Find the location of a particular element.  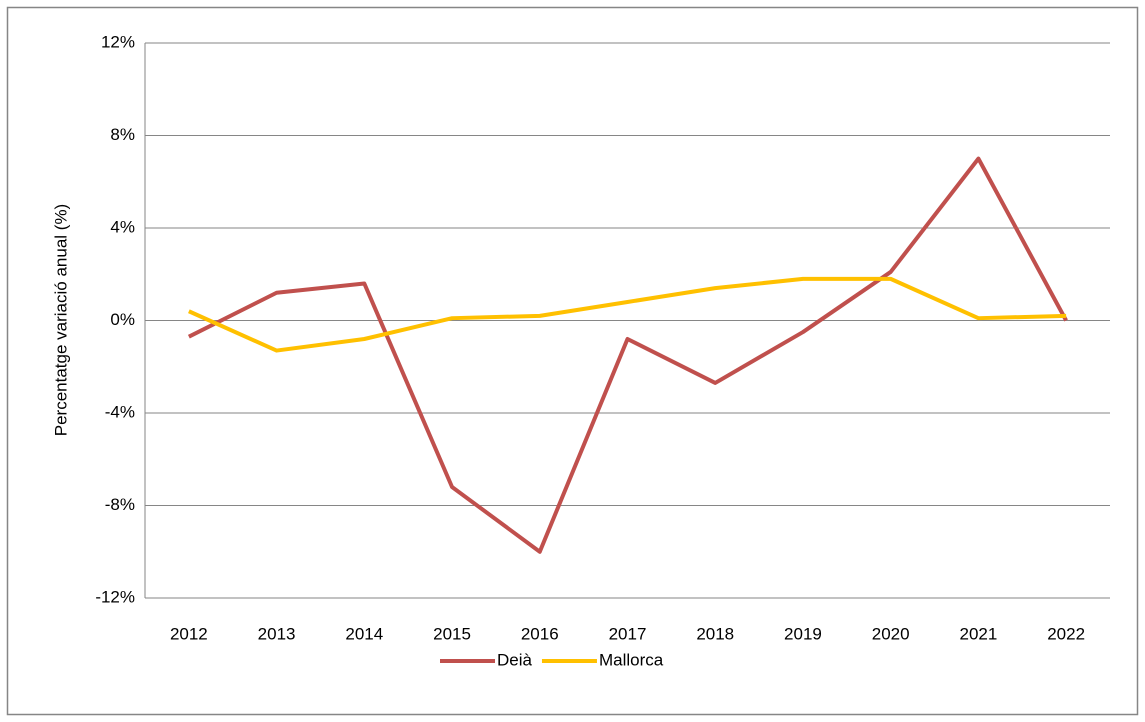

y-tick-label: -8% is located at coordinates (120, 504).